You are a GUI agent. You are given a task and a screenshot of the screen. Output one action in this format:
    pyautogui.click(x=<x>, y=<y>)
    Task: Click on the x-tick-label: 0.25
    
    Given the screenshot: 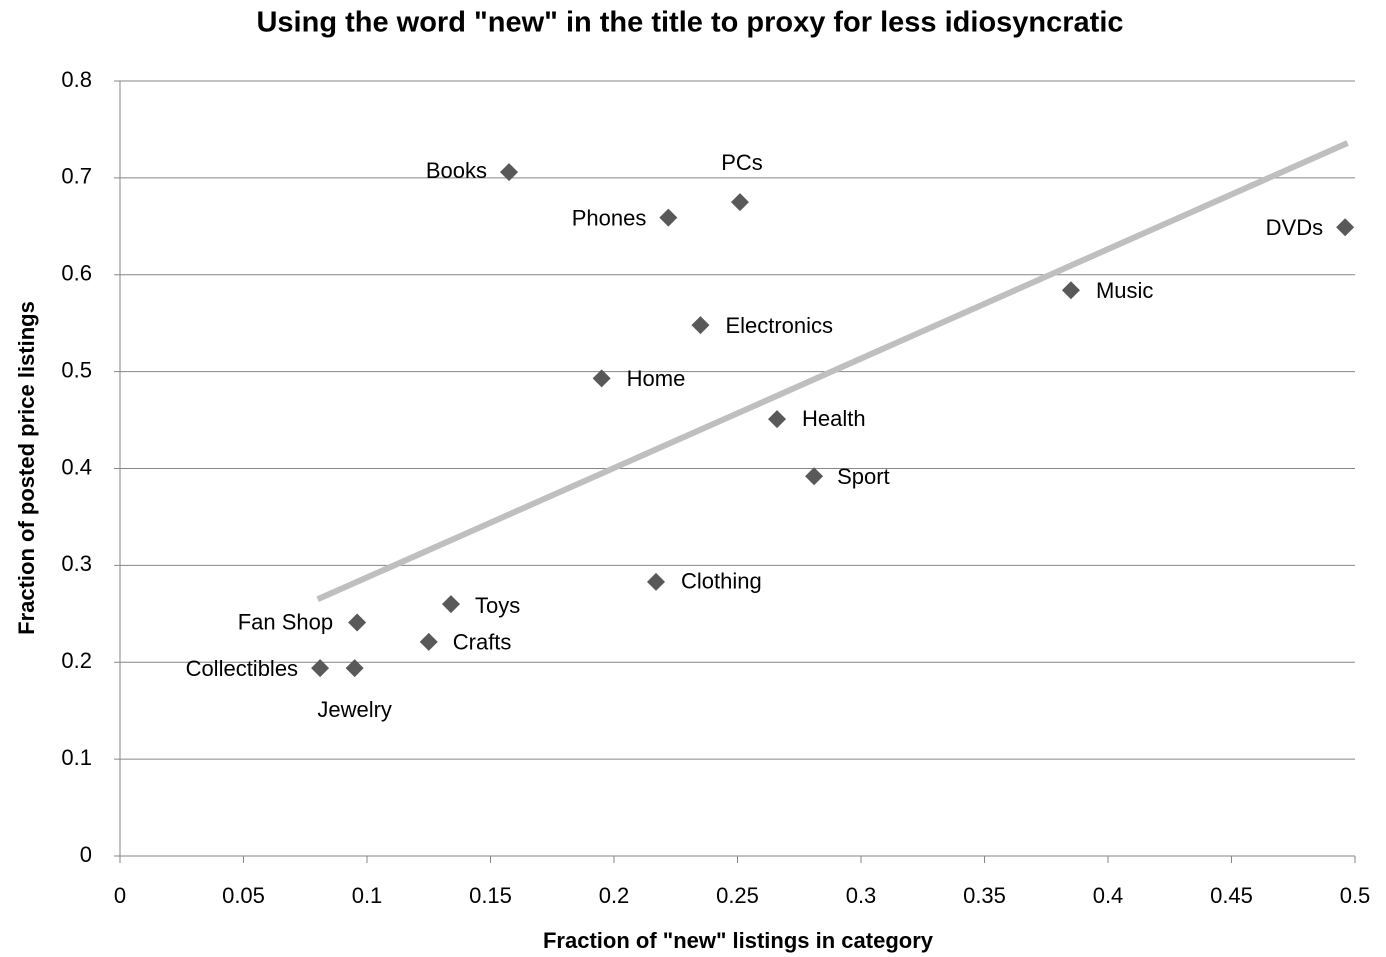 What is the action you would take?
    pyautogui.click(x=737, y=895)
    